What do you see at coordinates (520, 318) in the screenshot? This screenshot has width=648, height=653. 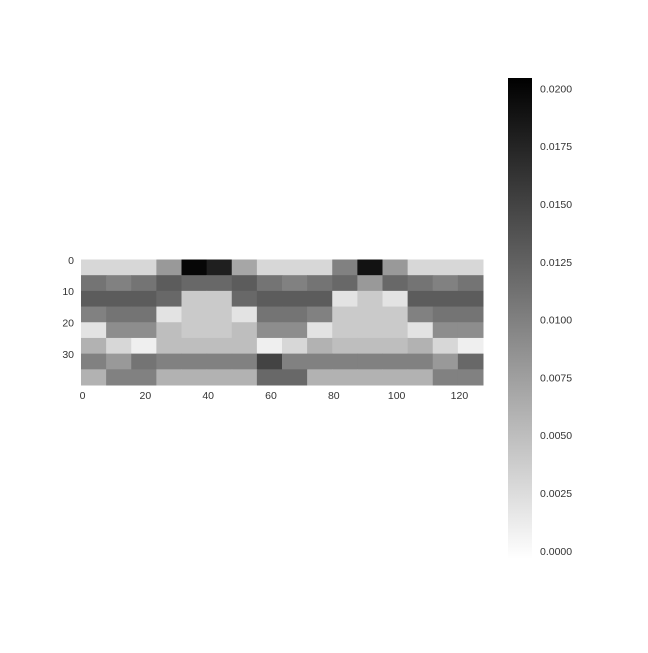 I see `colorbar` at bounding box center [520, 318].